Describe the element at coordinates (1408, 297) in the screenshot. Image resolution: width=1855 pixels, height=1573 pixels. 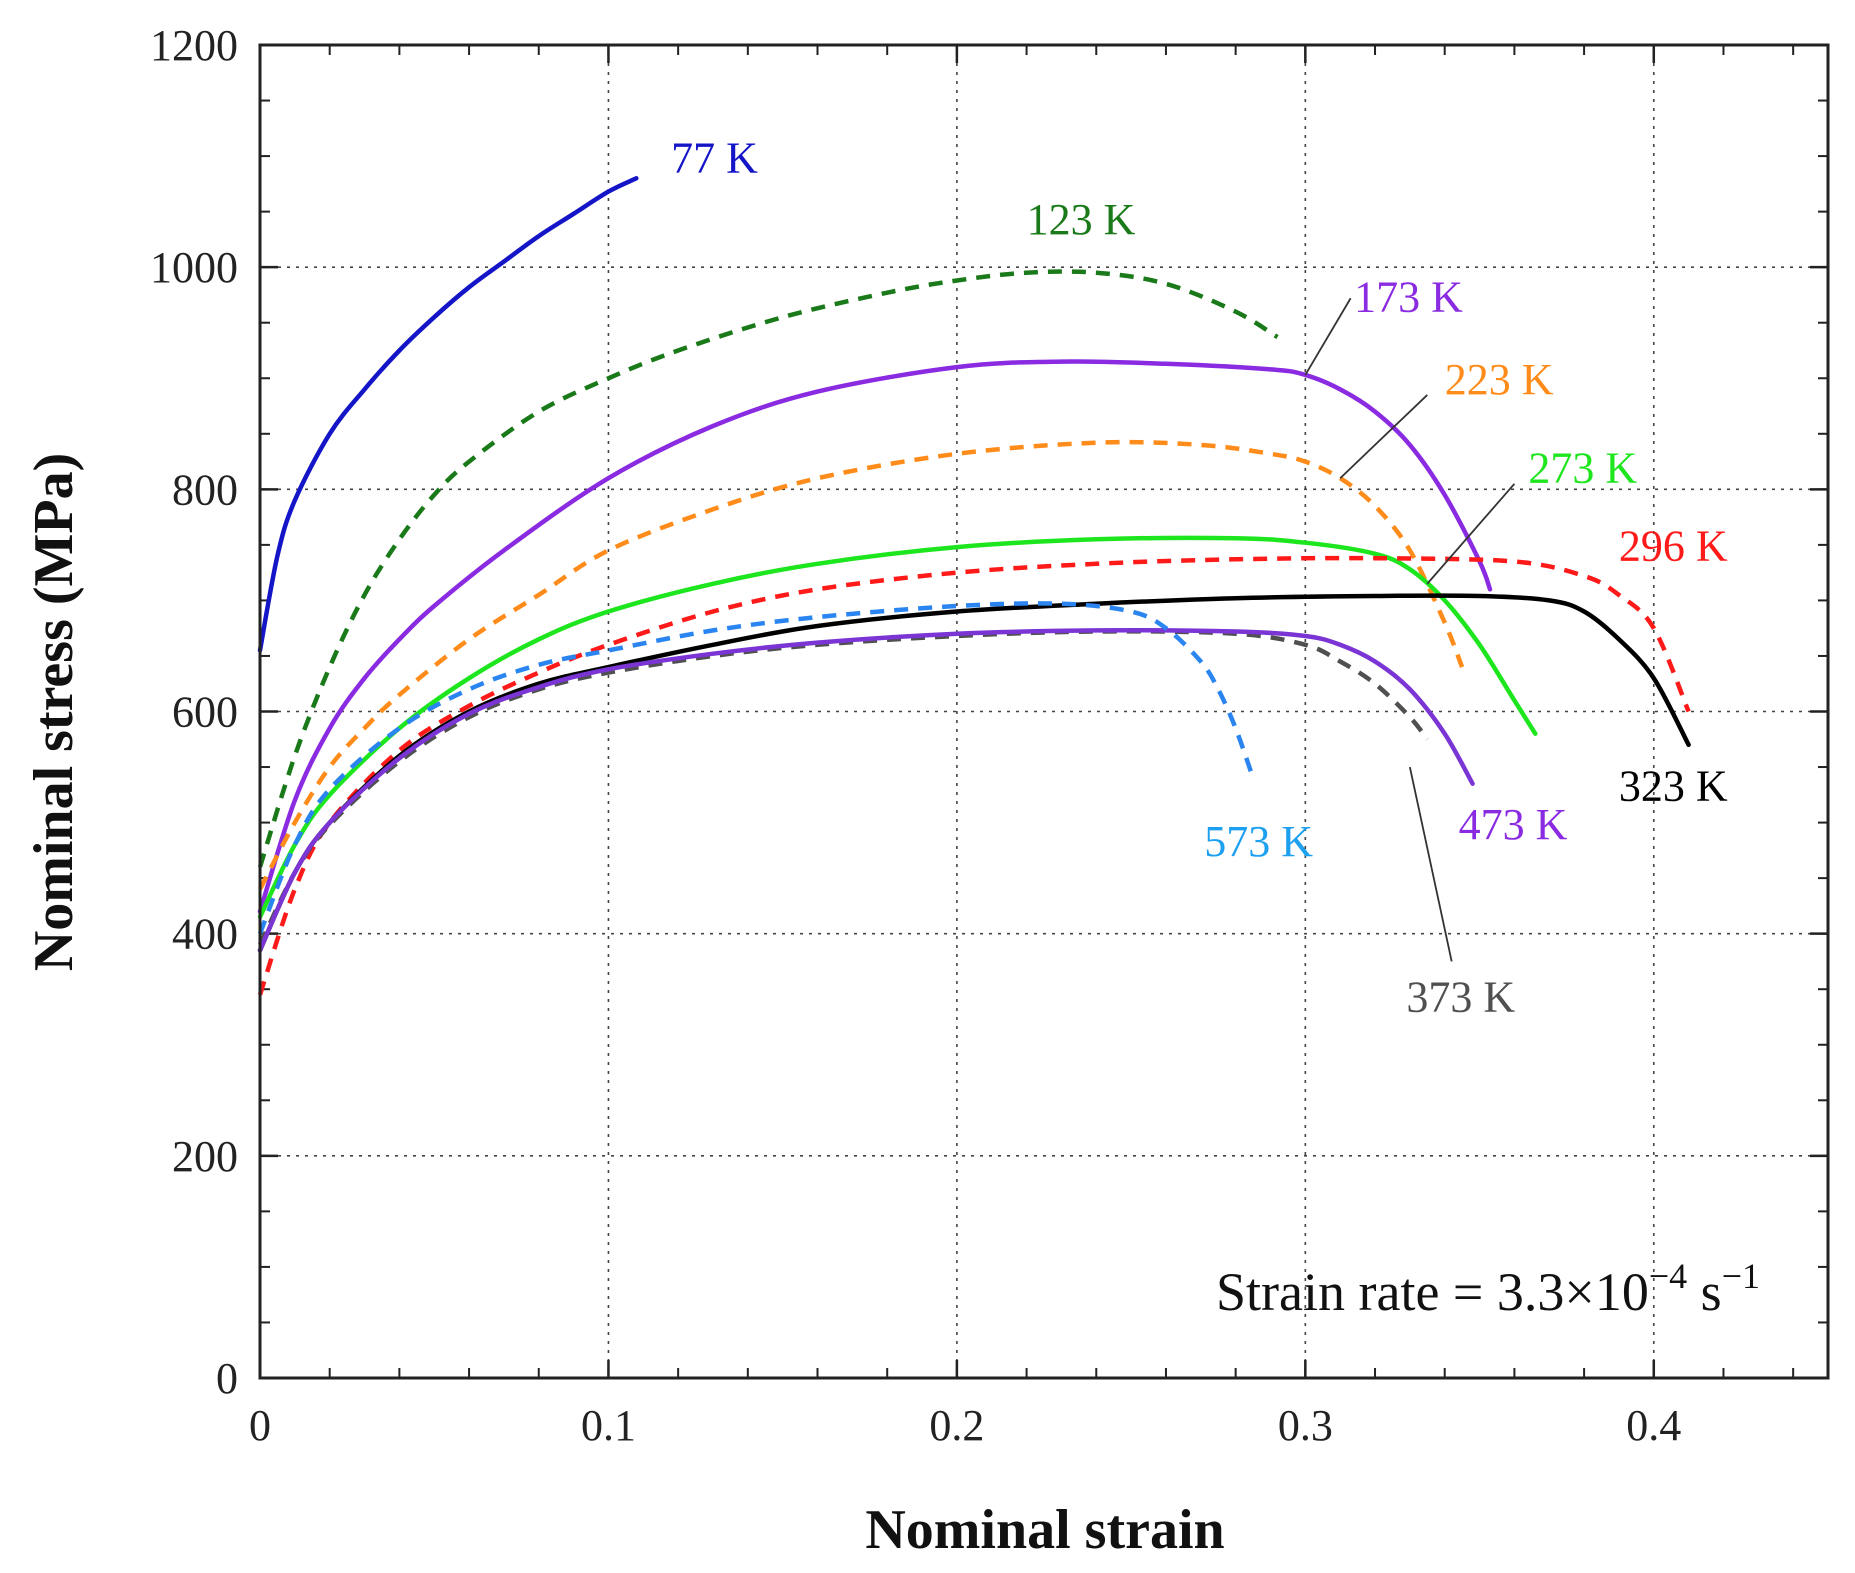
I see `series-label-173-k: 173 K` at that location.